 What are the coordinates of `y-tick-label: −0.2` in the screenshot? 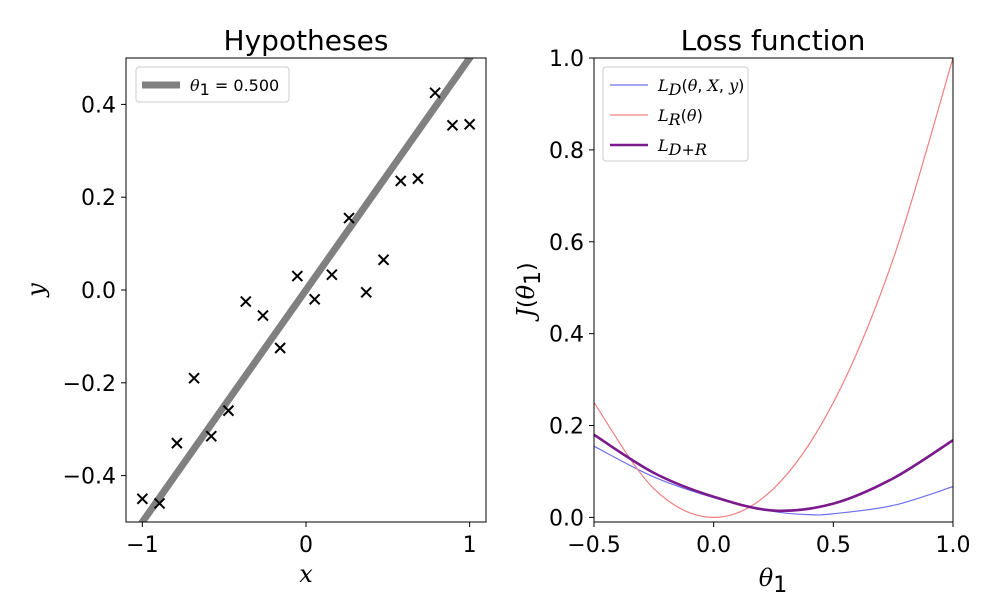 It's located at (89, 384).